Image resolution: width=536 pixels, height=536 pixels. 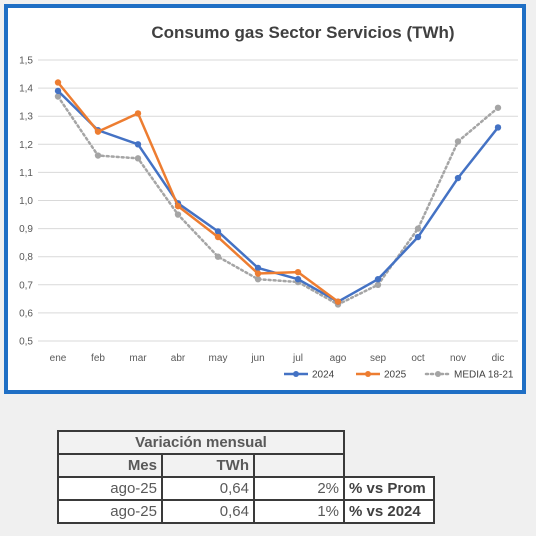 What do you see at coordinates (299, 488) in the screenshot?
I see `cell-pct: 2%` at bounding box center [299, 488].